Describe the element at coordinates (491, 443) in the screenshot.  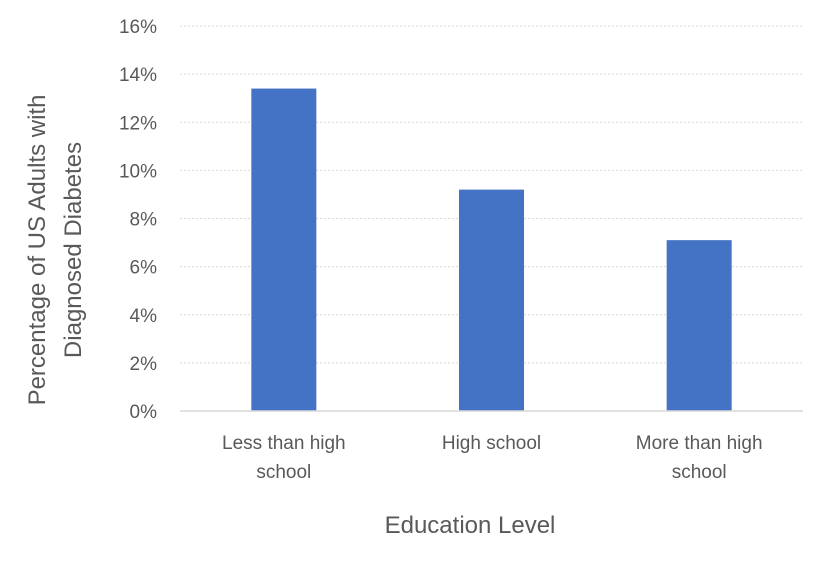
I see `x-tick-label: High school` at that location.